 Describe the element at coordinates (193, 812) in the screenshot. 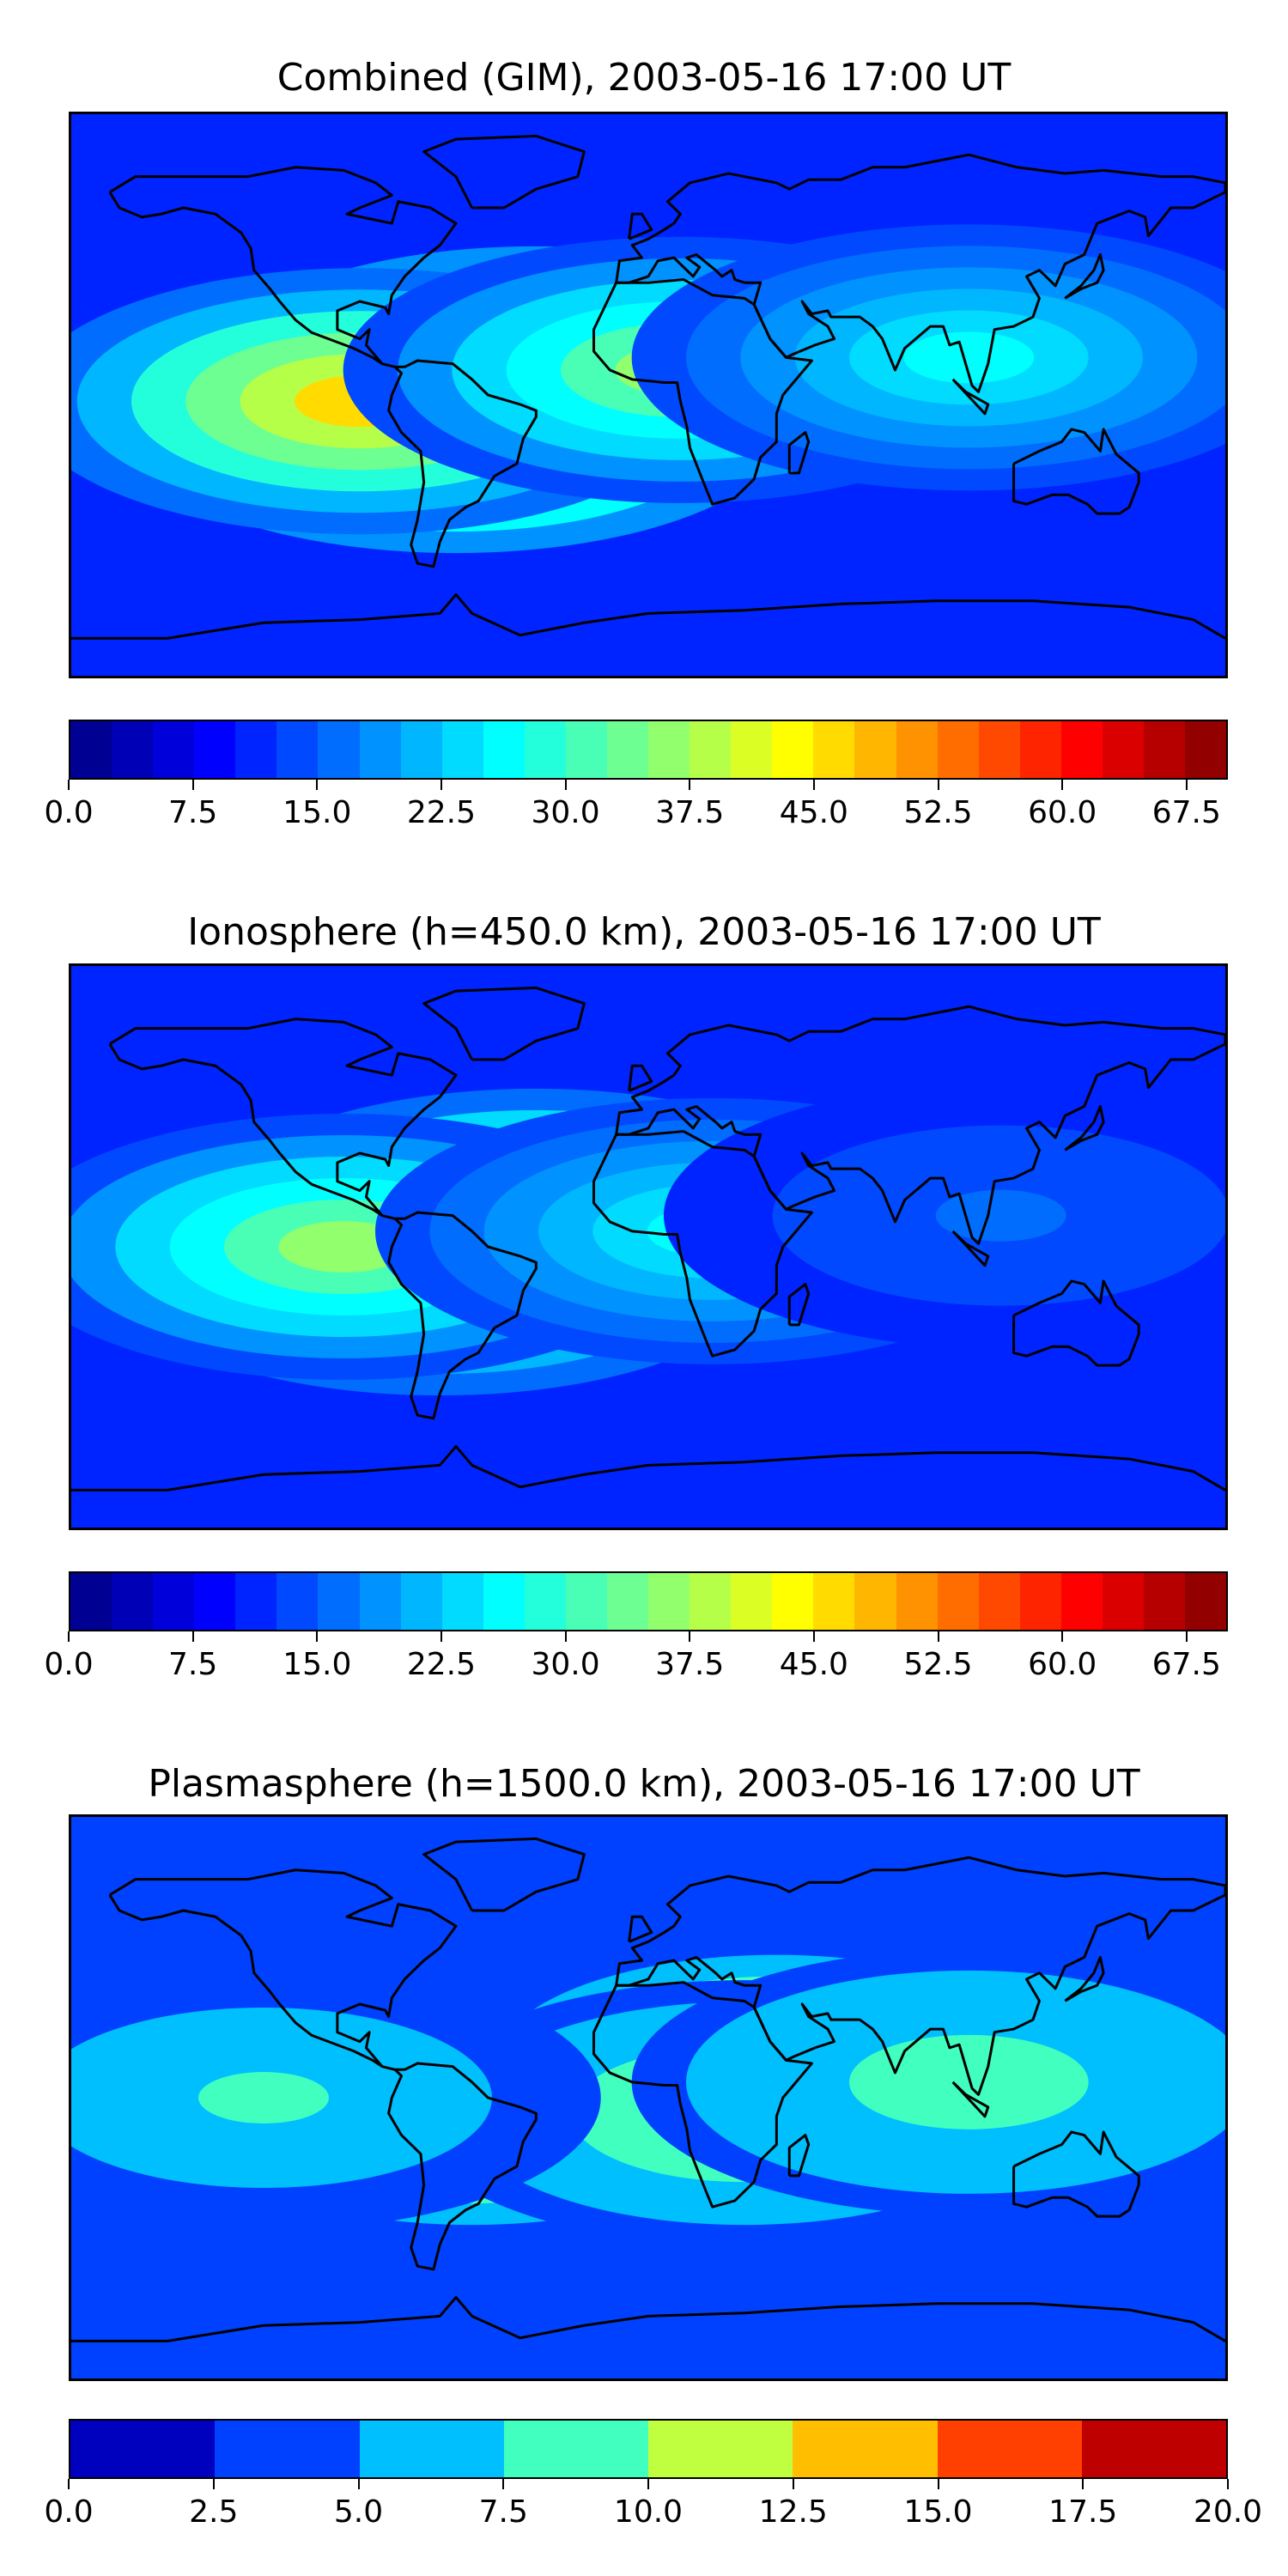

I see `colorbar-tick-label: 7.5` at that location.